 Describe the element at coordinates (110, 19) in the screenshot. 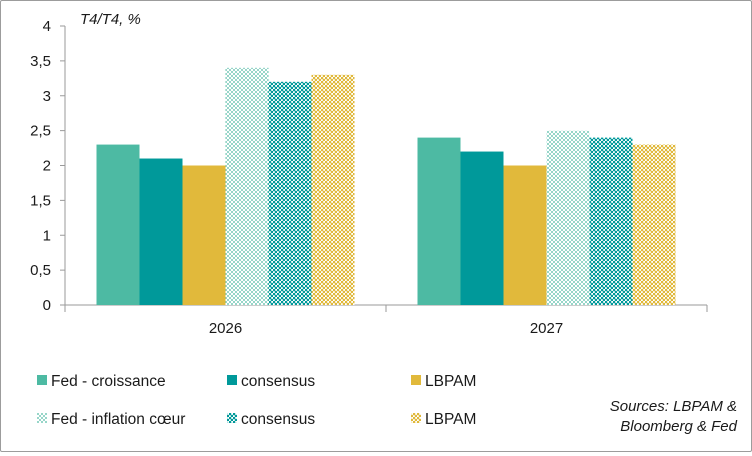

I see `unit-label: T4/T4, %` at that location.